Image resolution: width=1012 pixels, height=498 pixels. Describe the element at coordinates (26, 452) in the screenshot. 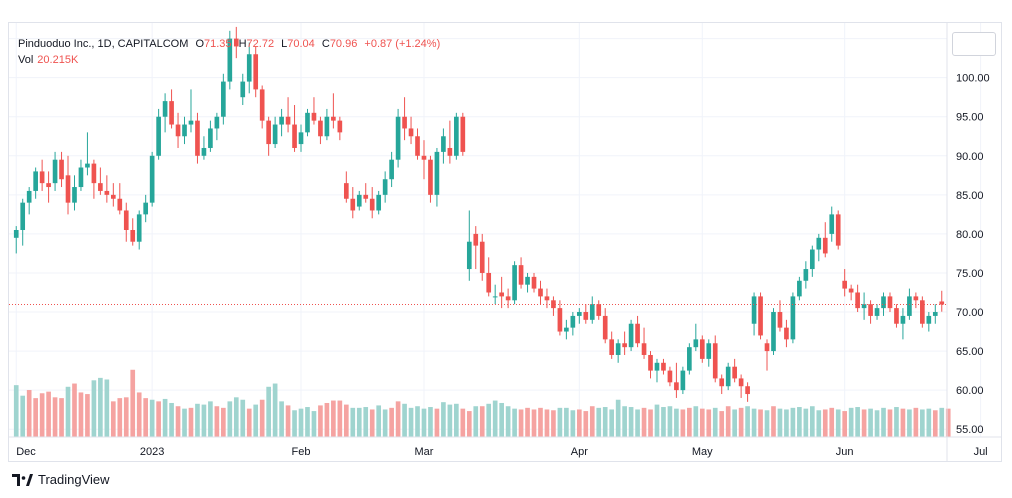

I see `time-tick-label: Dec` at that location.